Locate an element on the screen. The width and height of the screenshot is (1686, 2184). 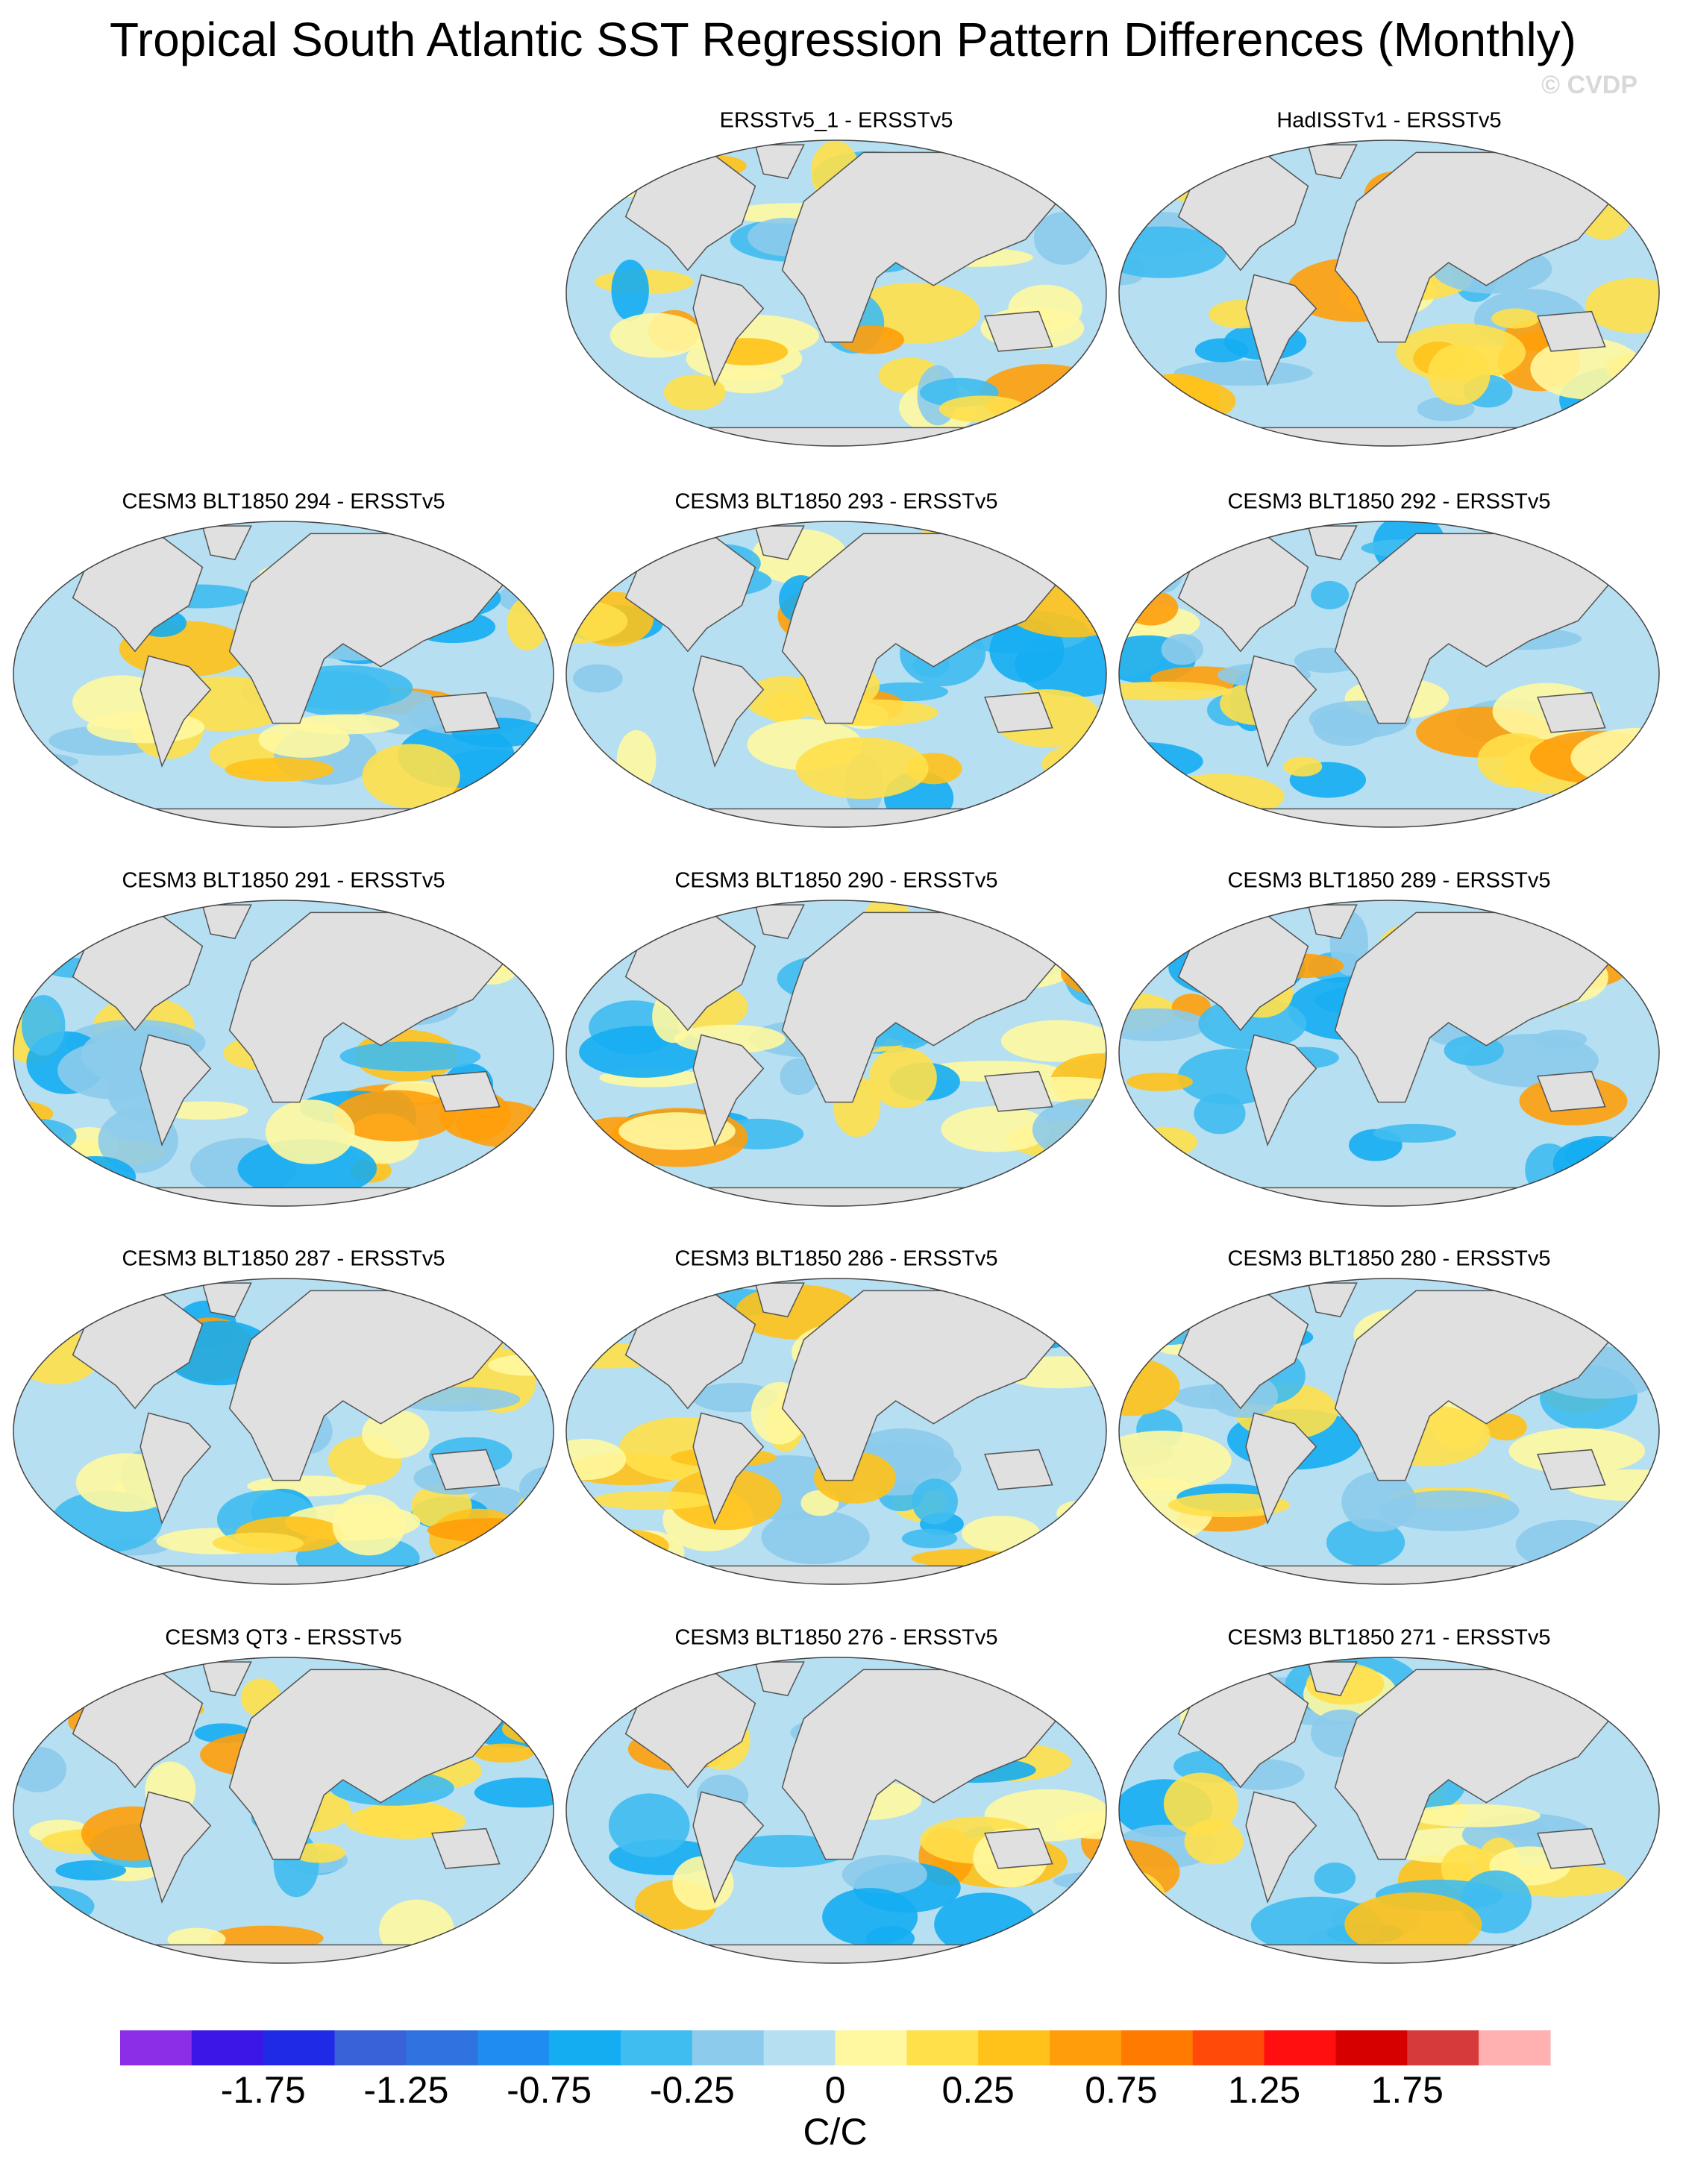
panel-title: CESM3 QT3 - ERSSTv5 is located at coordinates (283, 1638).